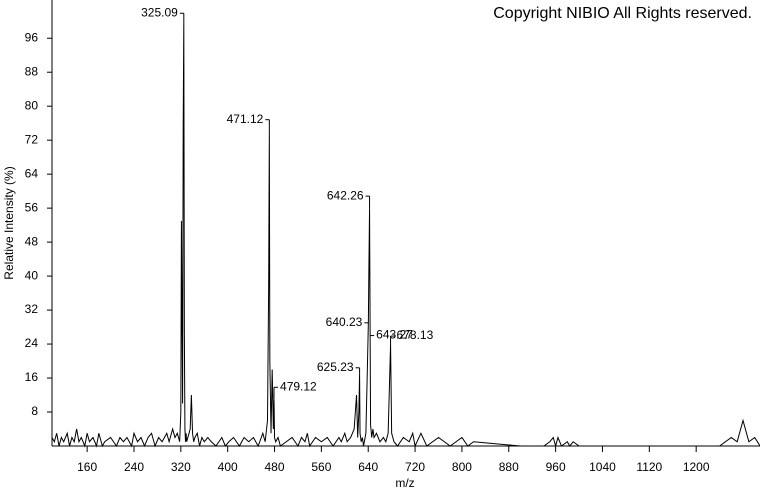 This screenshot has width=760, height=492. Describe the element at coordinates (34, 411) in the screenshot. I see `y-tick-label: 8` at that location.